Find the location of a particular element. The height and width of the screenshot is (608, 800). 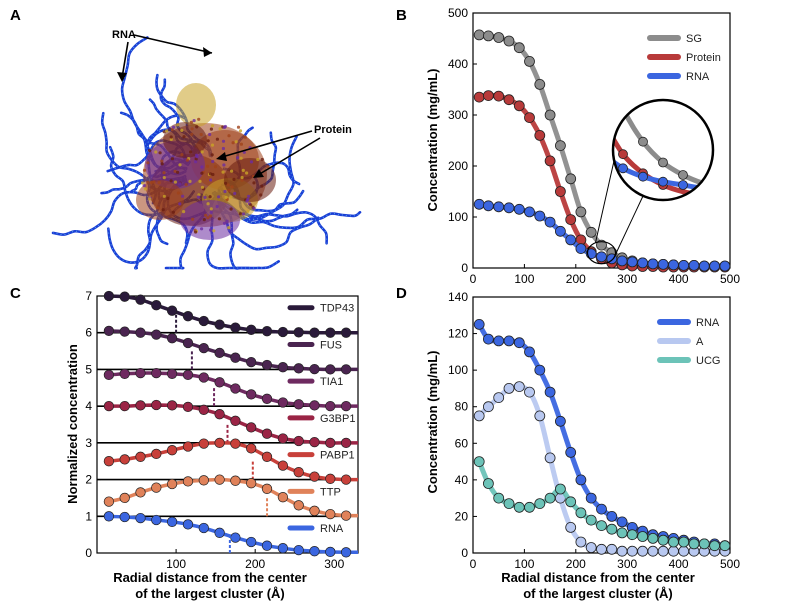

panel-d-xlabel-line1: Radial distance from the center is located at coordinates (598, 577).